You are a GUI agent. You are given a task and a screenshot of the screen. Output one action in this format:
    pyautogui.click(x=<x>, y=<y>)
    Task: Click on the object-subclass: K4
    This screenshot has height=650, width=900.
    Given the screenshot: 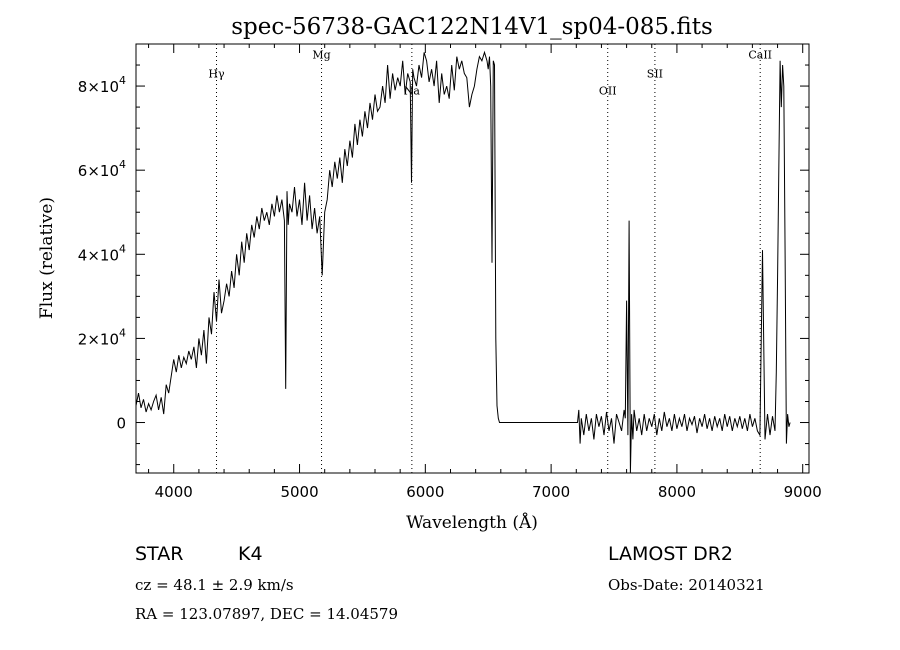 What is the action you would take?
    pyautogui.click(x=250, y=554)
    